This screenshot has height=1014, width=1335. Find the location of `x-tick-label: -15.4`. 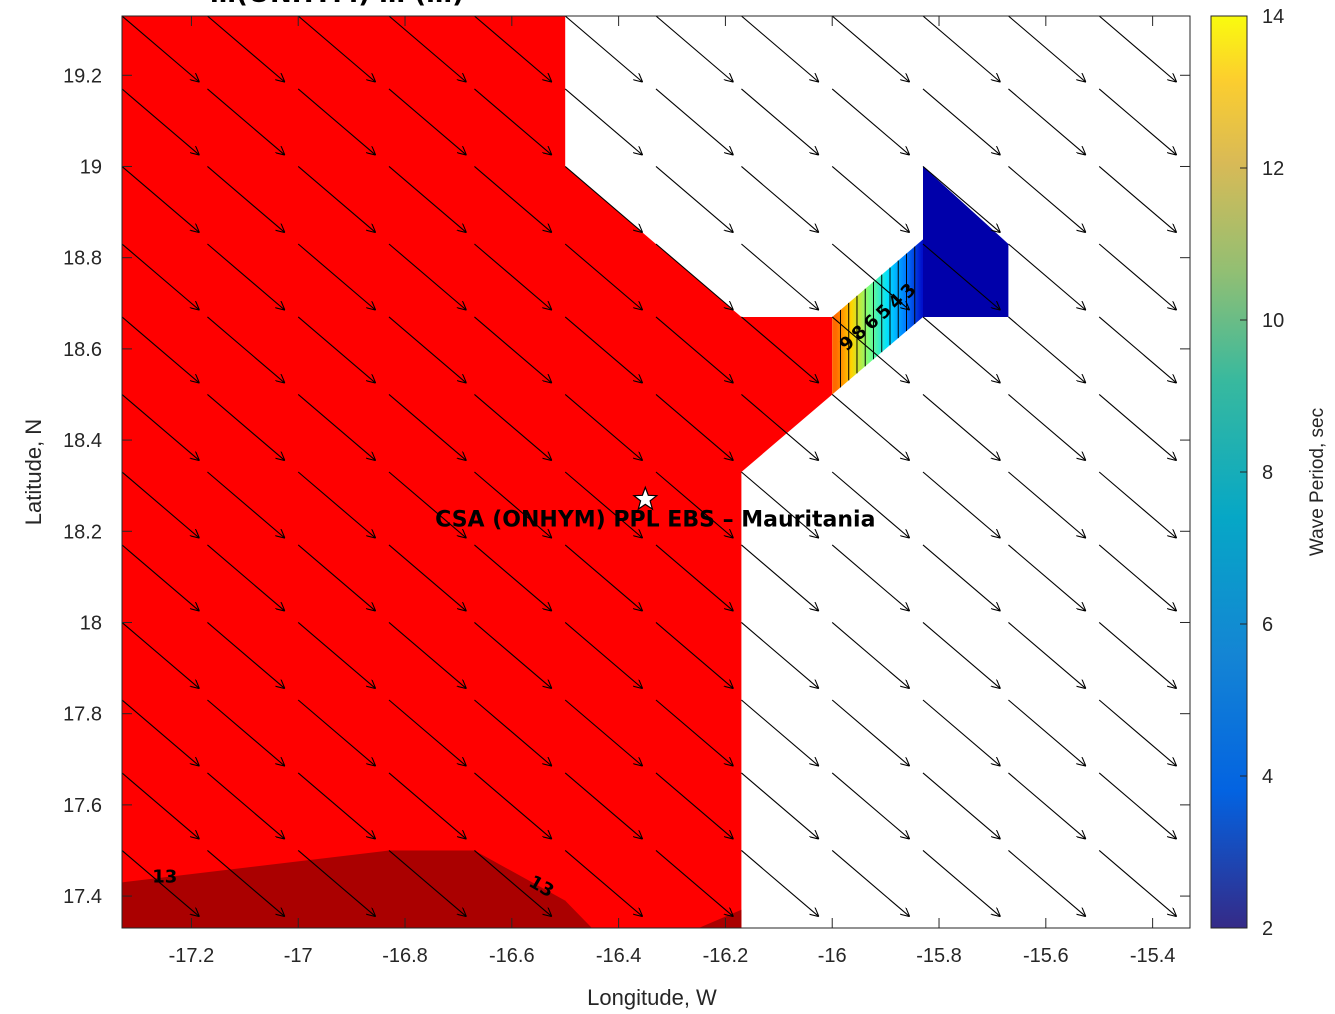

x-tick-label: -15.4 is located at coordinates (1153, 956).